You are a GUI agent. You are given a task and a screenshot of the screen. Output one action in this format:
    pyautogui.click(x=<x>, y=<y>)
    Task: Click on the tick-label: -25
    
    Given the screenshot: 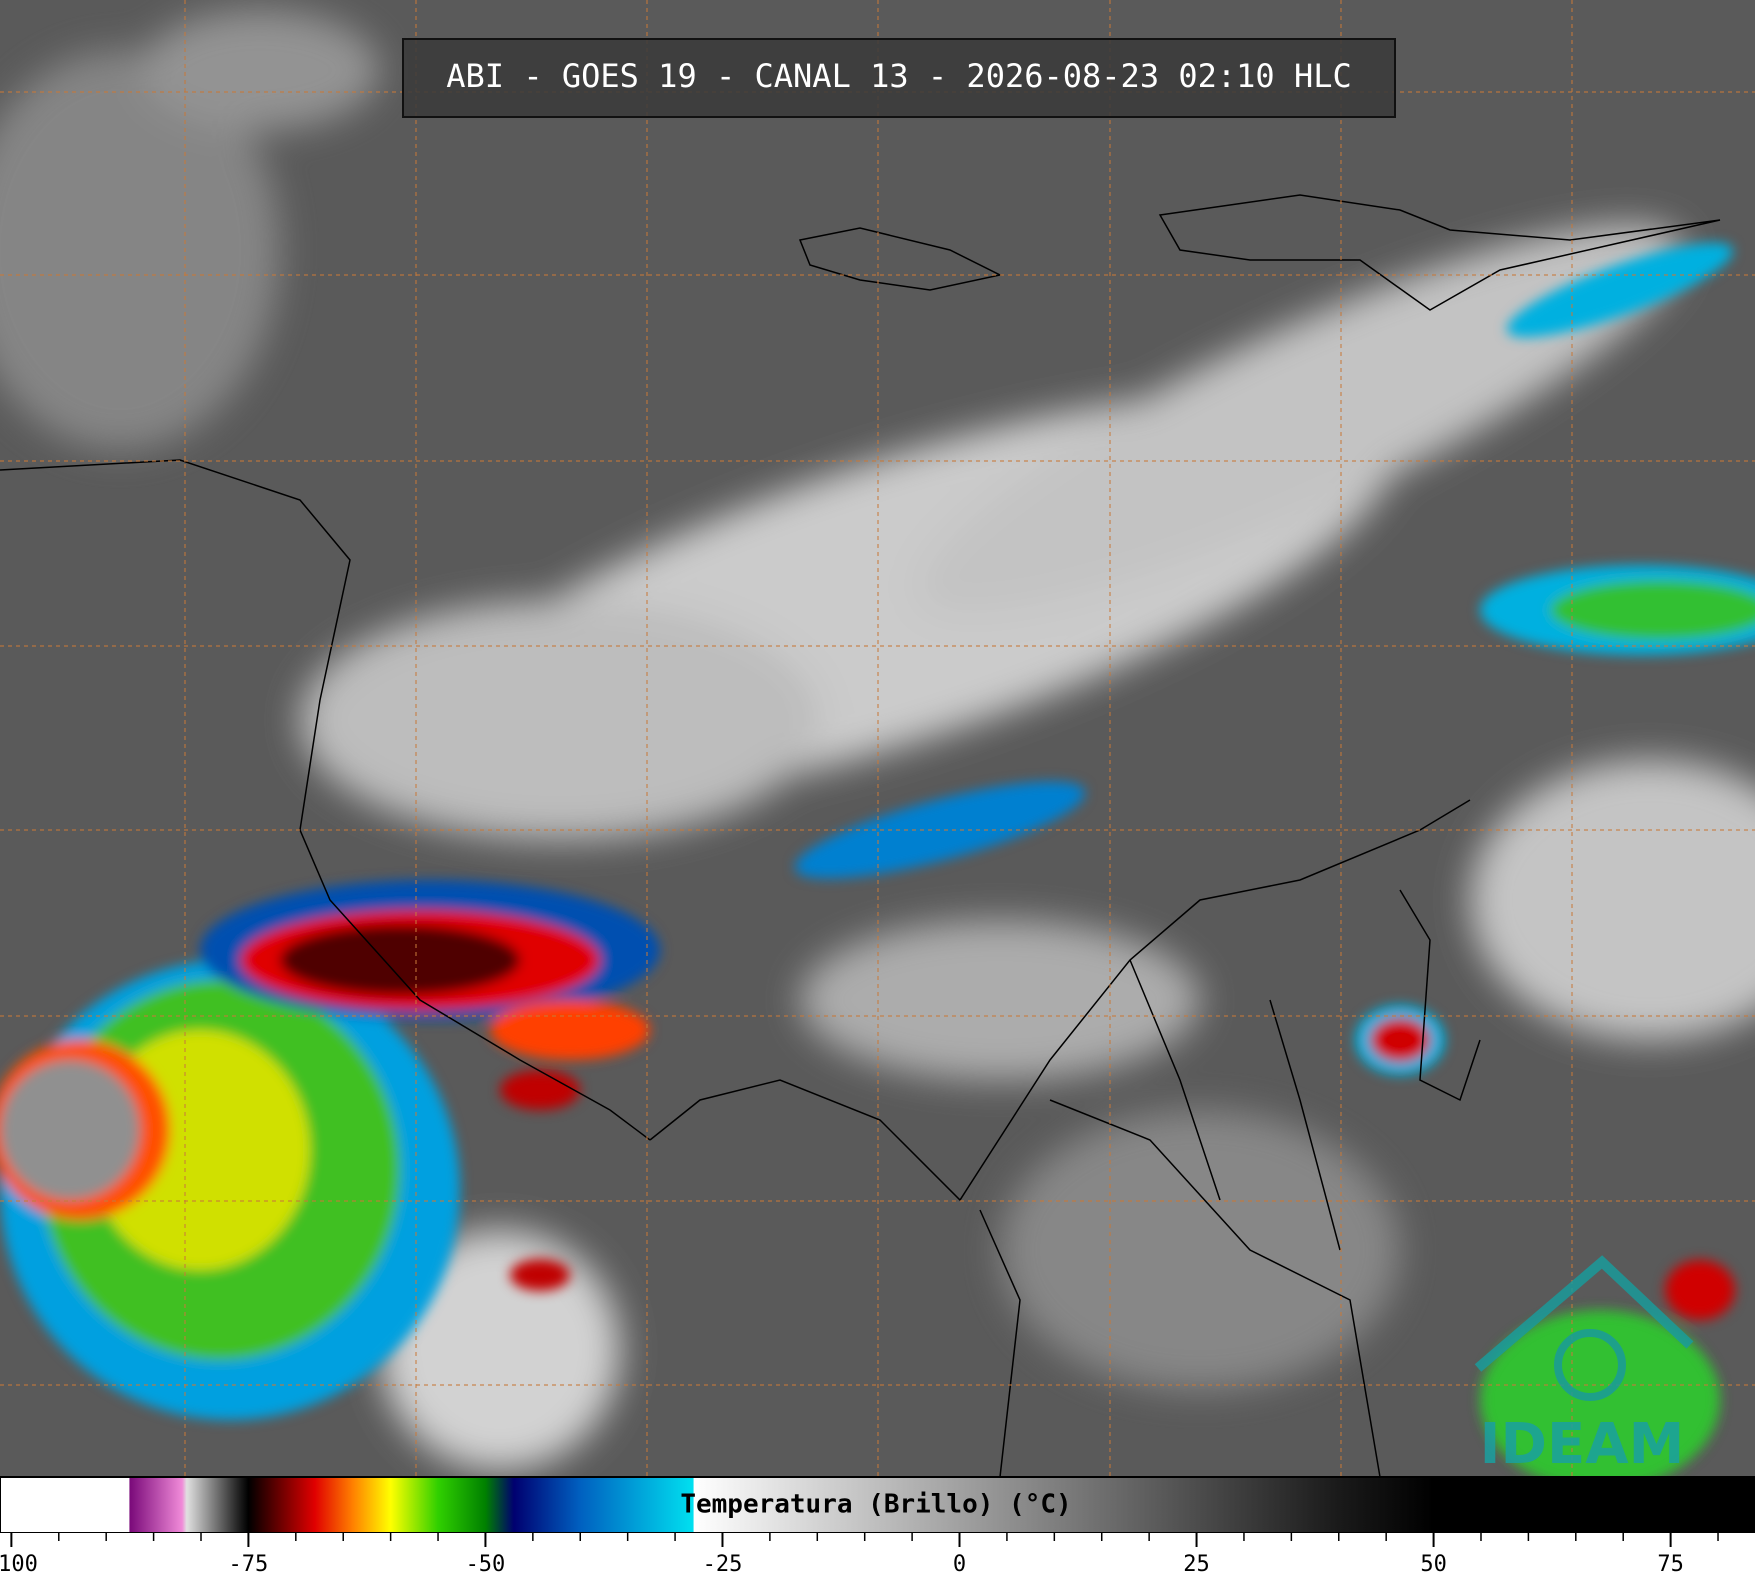 What is the action you would take?
    pyautogui.click(x=723, y=1564)
    